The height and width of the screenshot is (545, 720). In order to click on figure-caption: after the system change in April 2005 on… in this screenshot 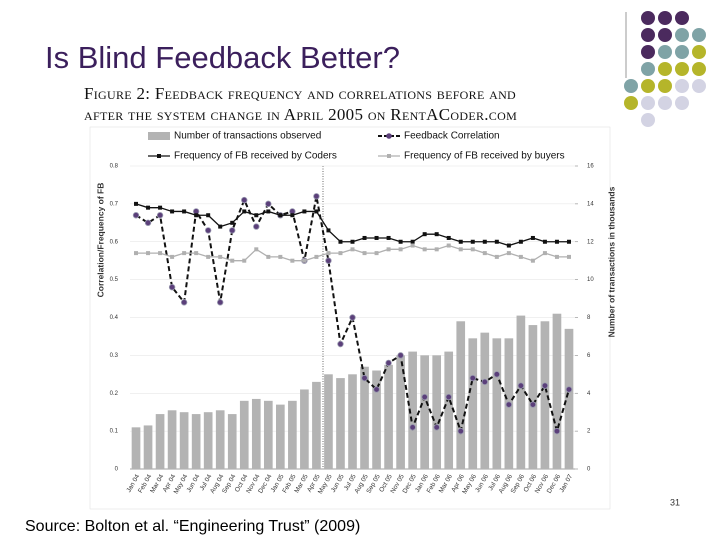, I will do `click(300, 114)`.